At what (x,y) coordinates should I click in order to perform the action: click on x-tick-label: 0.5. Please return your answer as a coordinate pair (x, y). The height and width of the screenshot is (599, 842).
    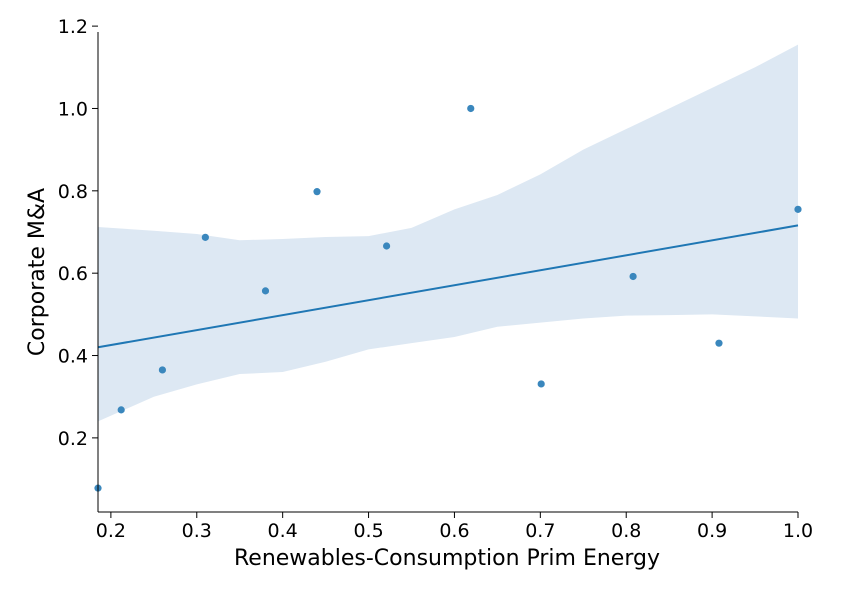
    Looking at the image, I should click on (368, 531).